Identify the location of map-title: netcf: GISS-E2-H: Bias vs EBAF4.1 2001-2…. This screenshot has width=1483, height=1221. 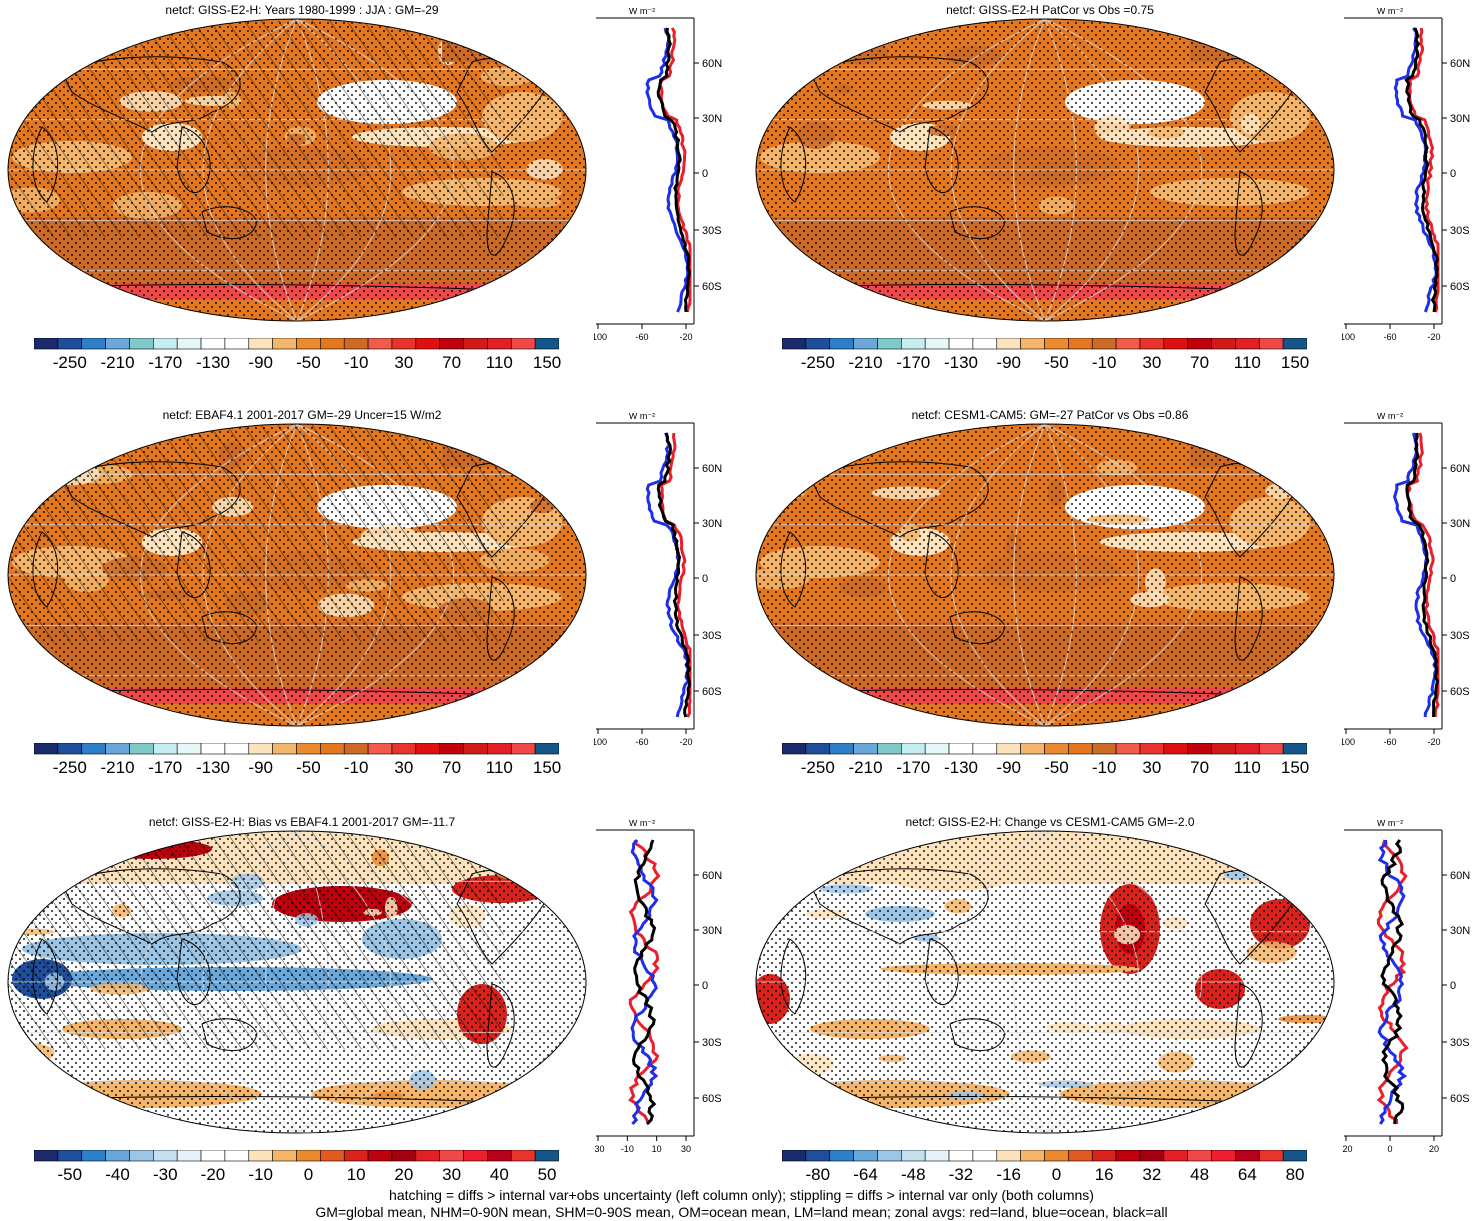
(302, 822).